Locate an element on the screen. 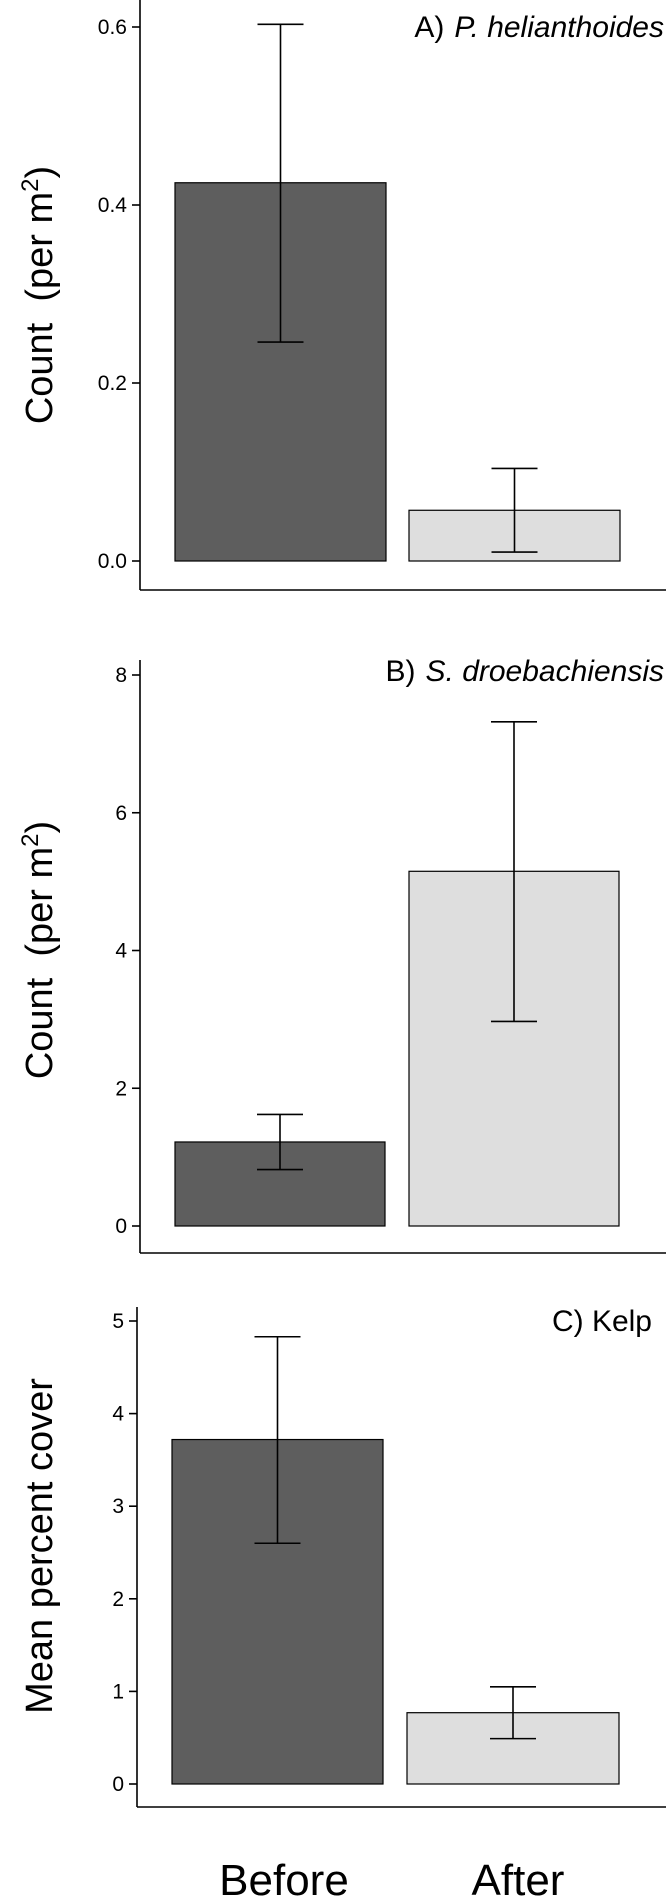  x-category-after: After is located at coordinates (518, 1879).